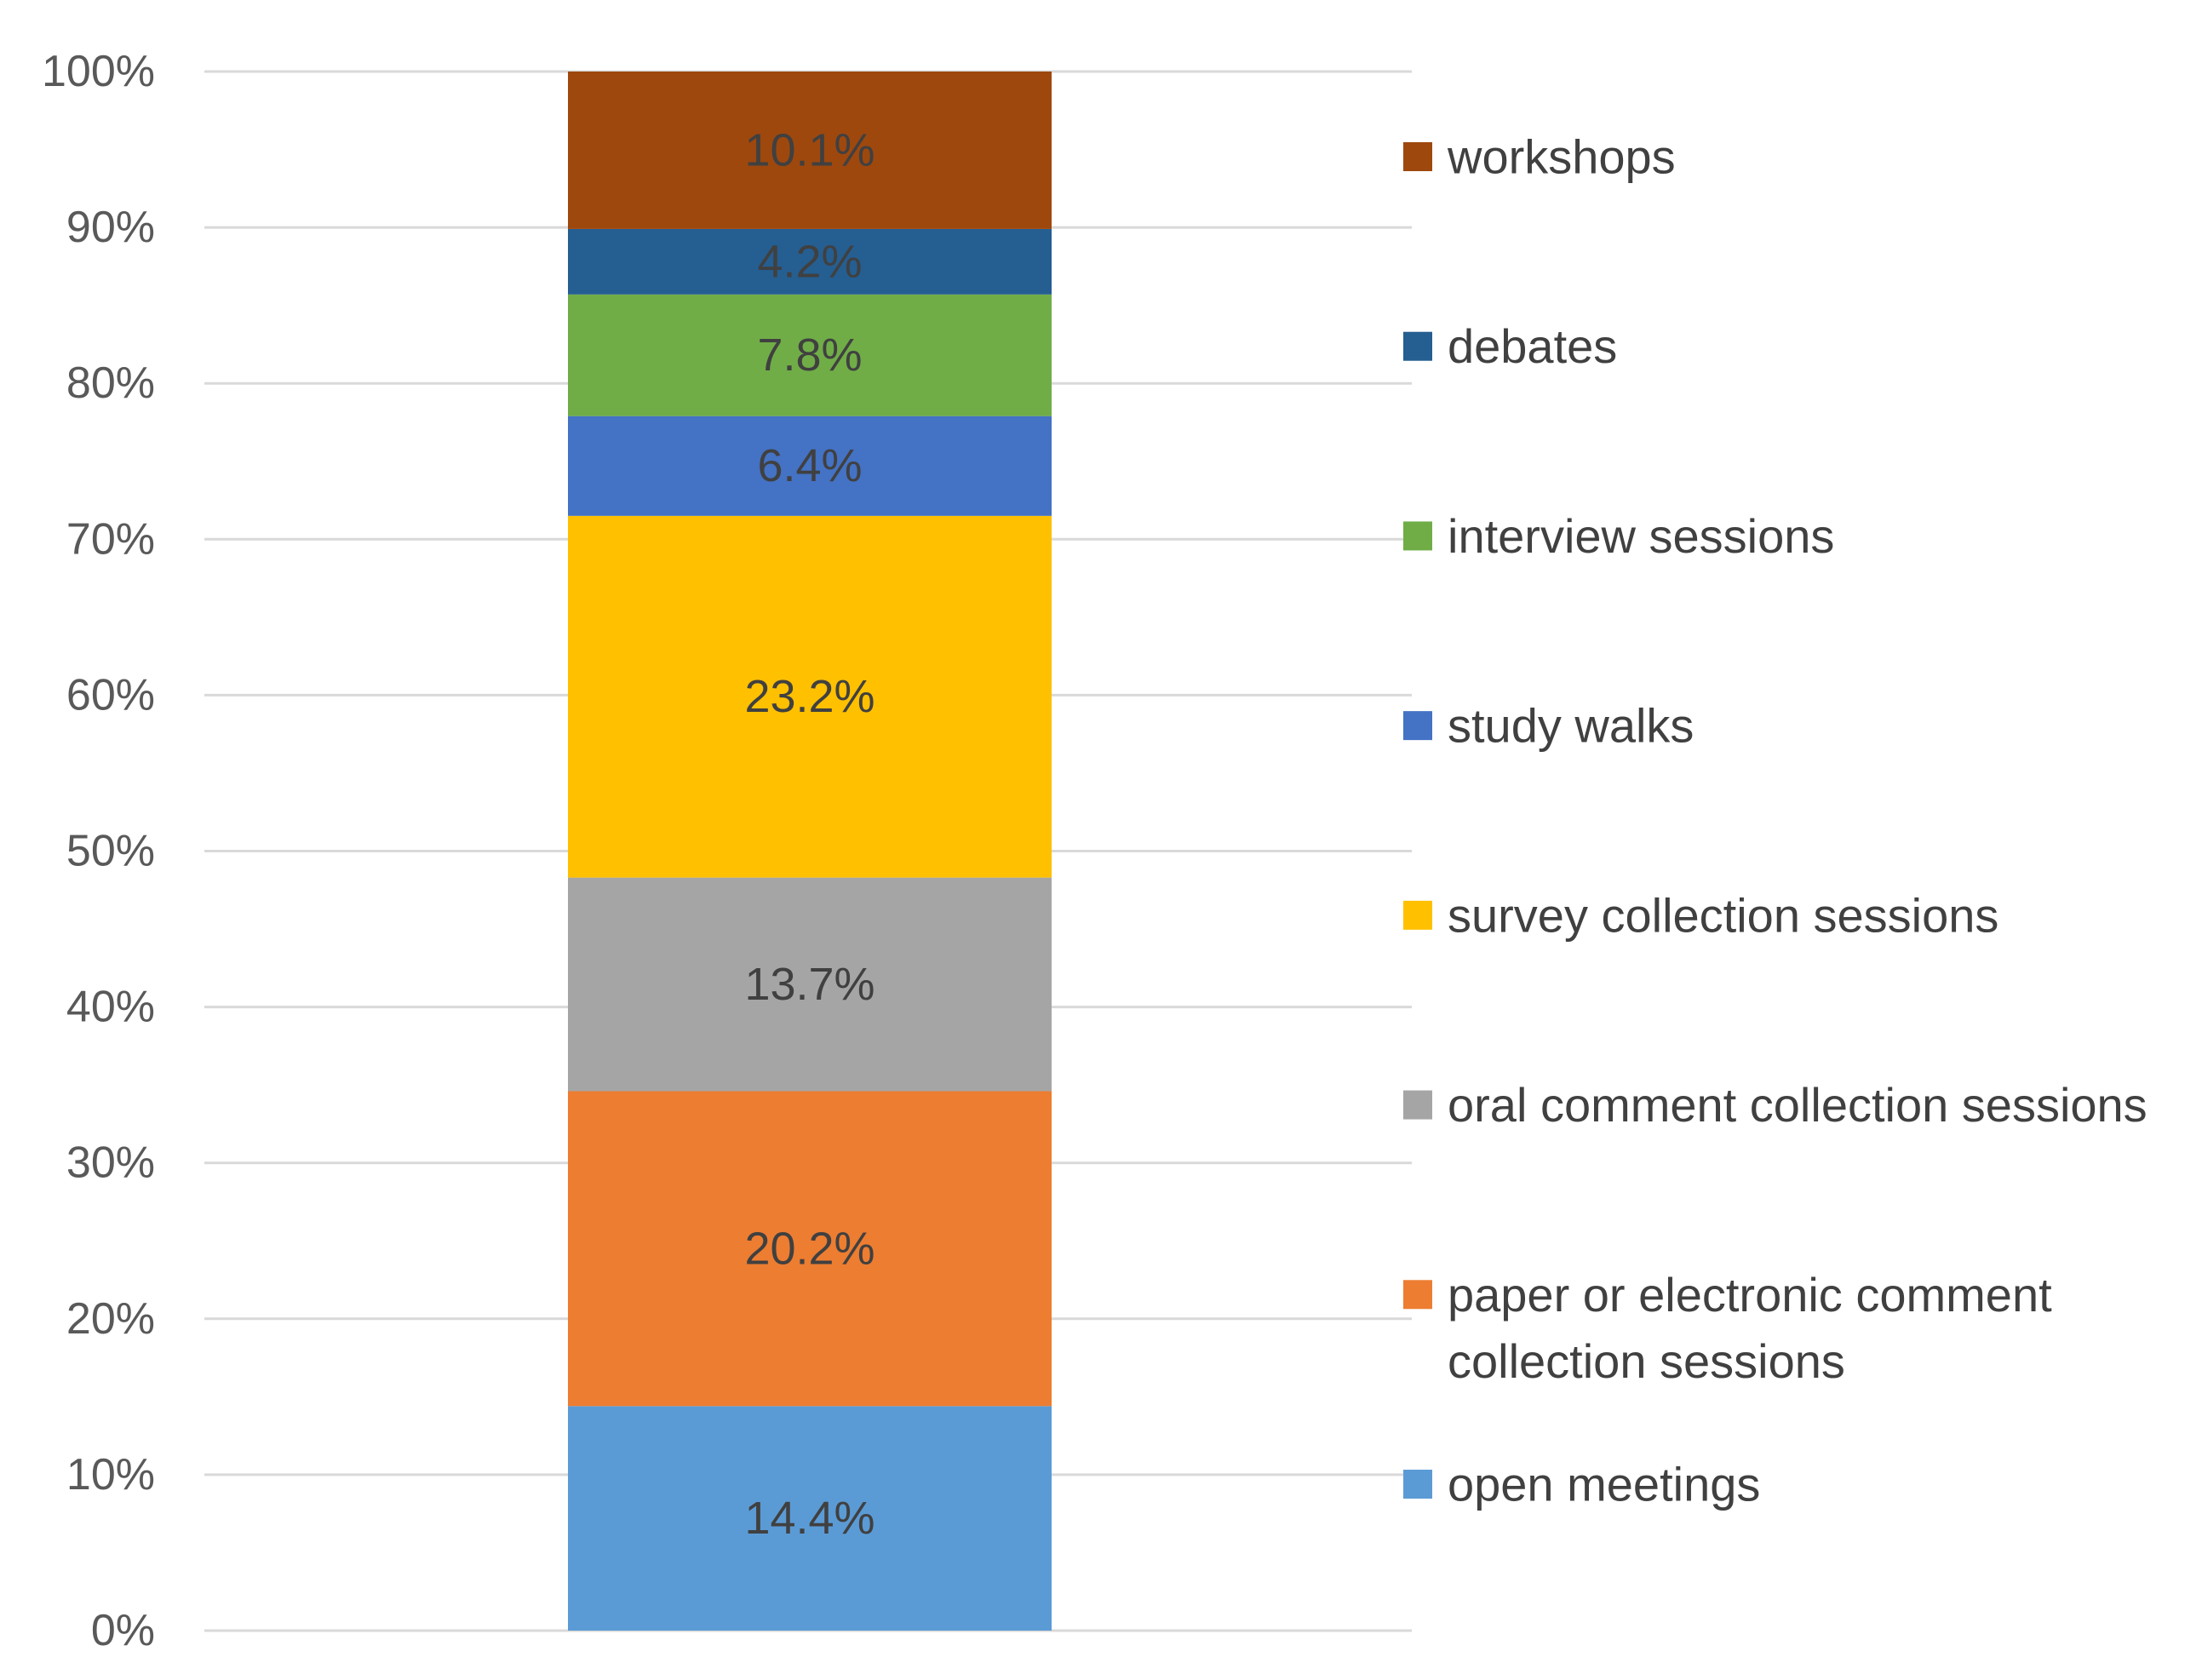 This screenshot has width=2202, height=1680. Describe the element at coordinates (1532, 346) in the screenshot. I see `legend-label: debates` at that location.